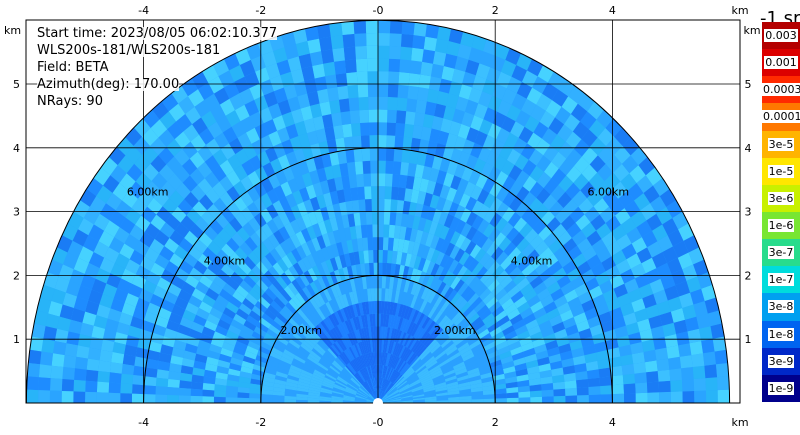  Describe the element at coordinates (108, 84) in the screenshot. I see `azimuth-text: Azimuth(deg): 170.00` at that location.